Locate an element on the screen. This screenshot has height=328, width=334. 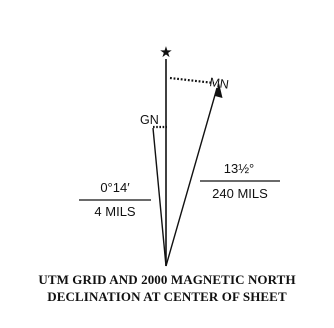
magnetic-north-dotted-marker is located at coordinates (192, 80).